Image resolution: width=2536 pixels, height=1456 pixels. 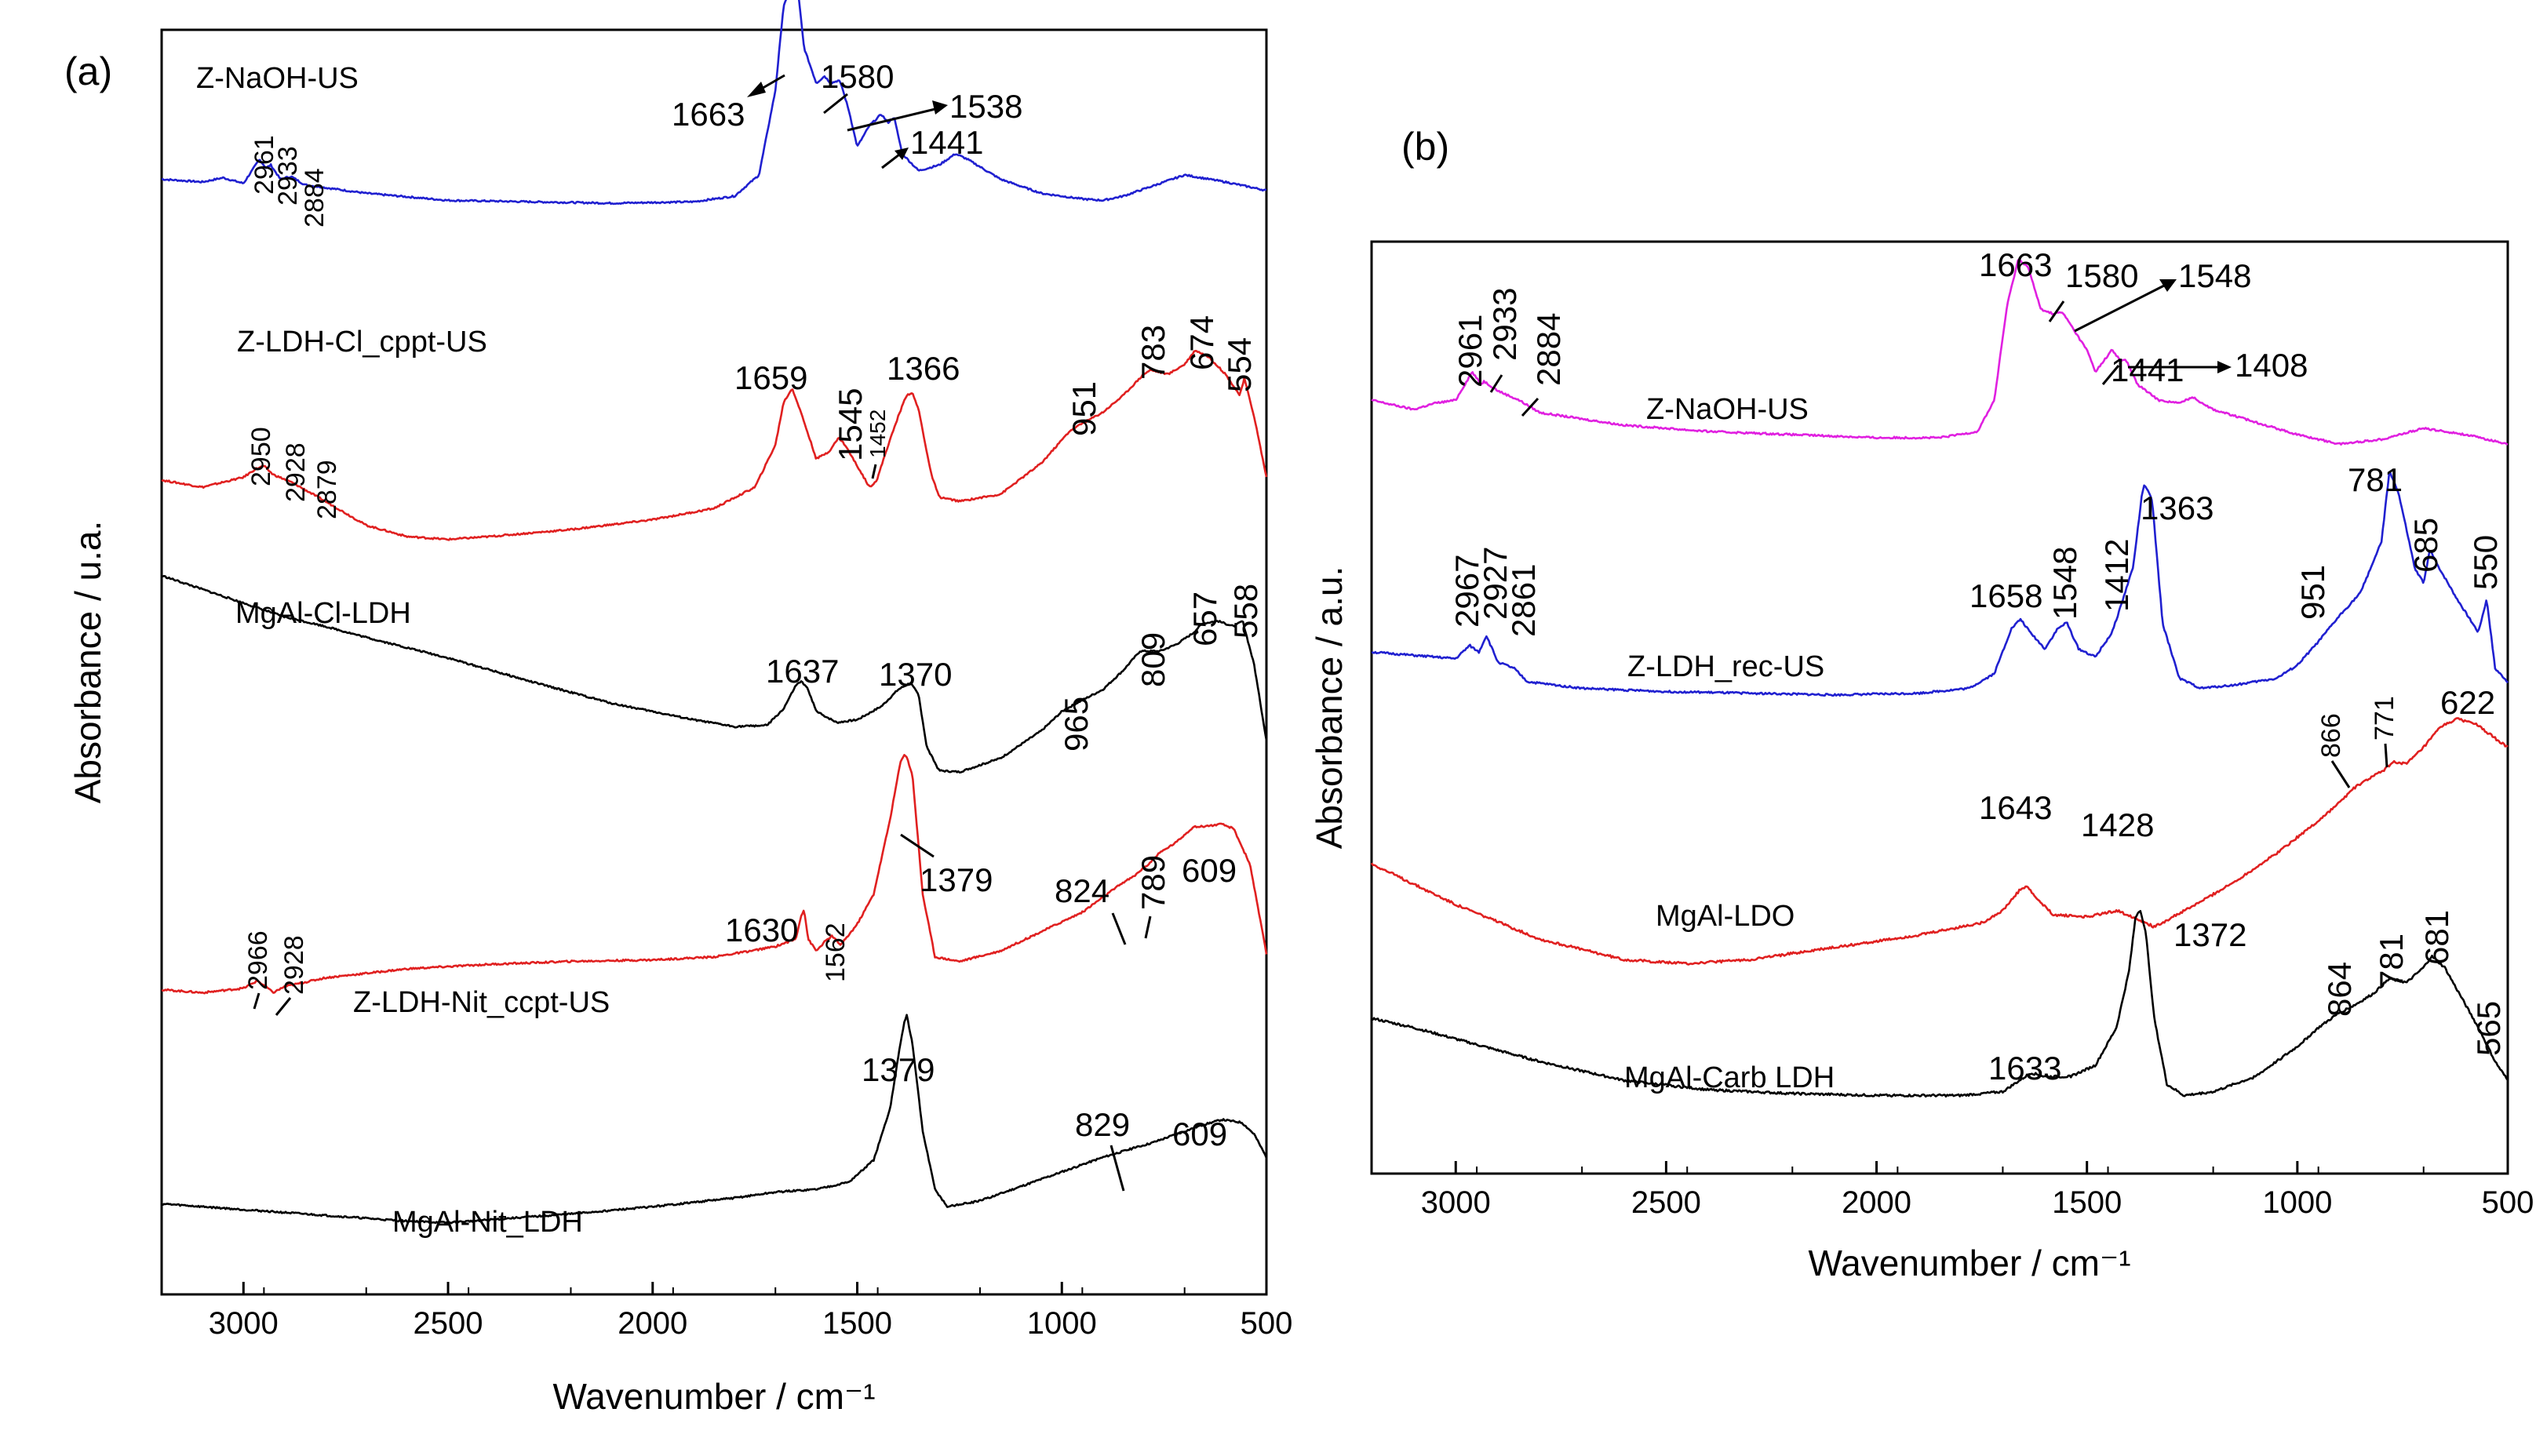 What do you see at coordinates (265, 165) in the screenshot?
I see `a-ann-2961: 2961` at bounding box center [265, 165].